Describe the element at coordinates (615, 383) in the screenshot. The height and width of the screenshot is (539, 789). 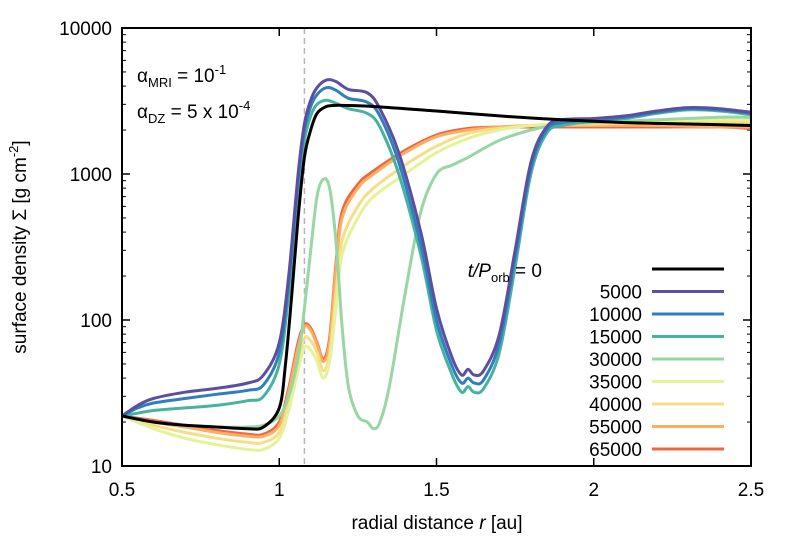
I see `legend-label-35000: 35000` at that location.